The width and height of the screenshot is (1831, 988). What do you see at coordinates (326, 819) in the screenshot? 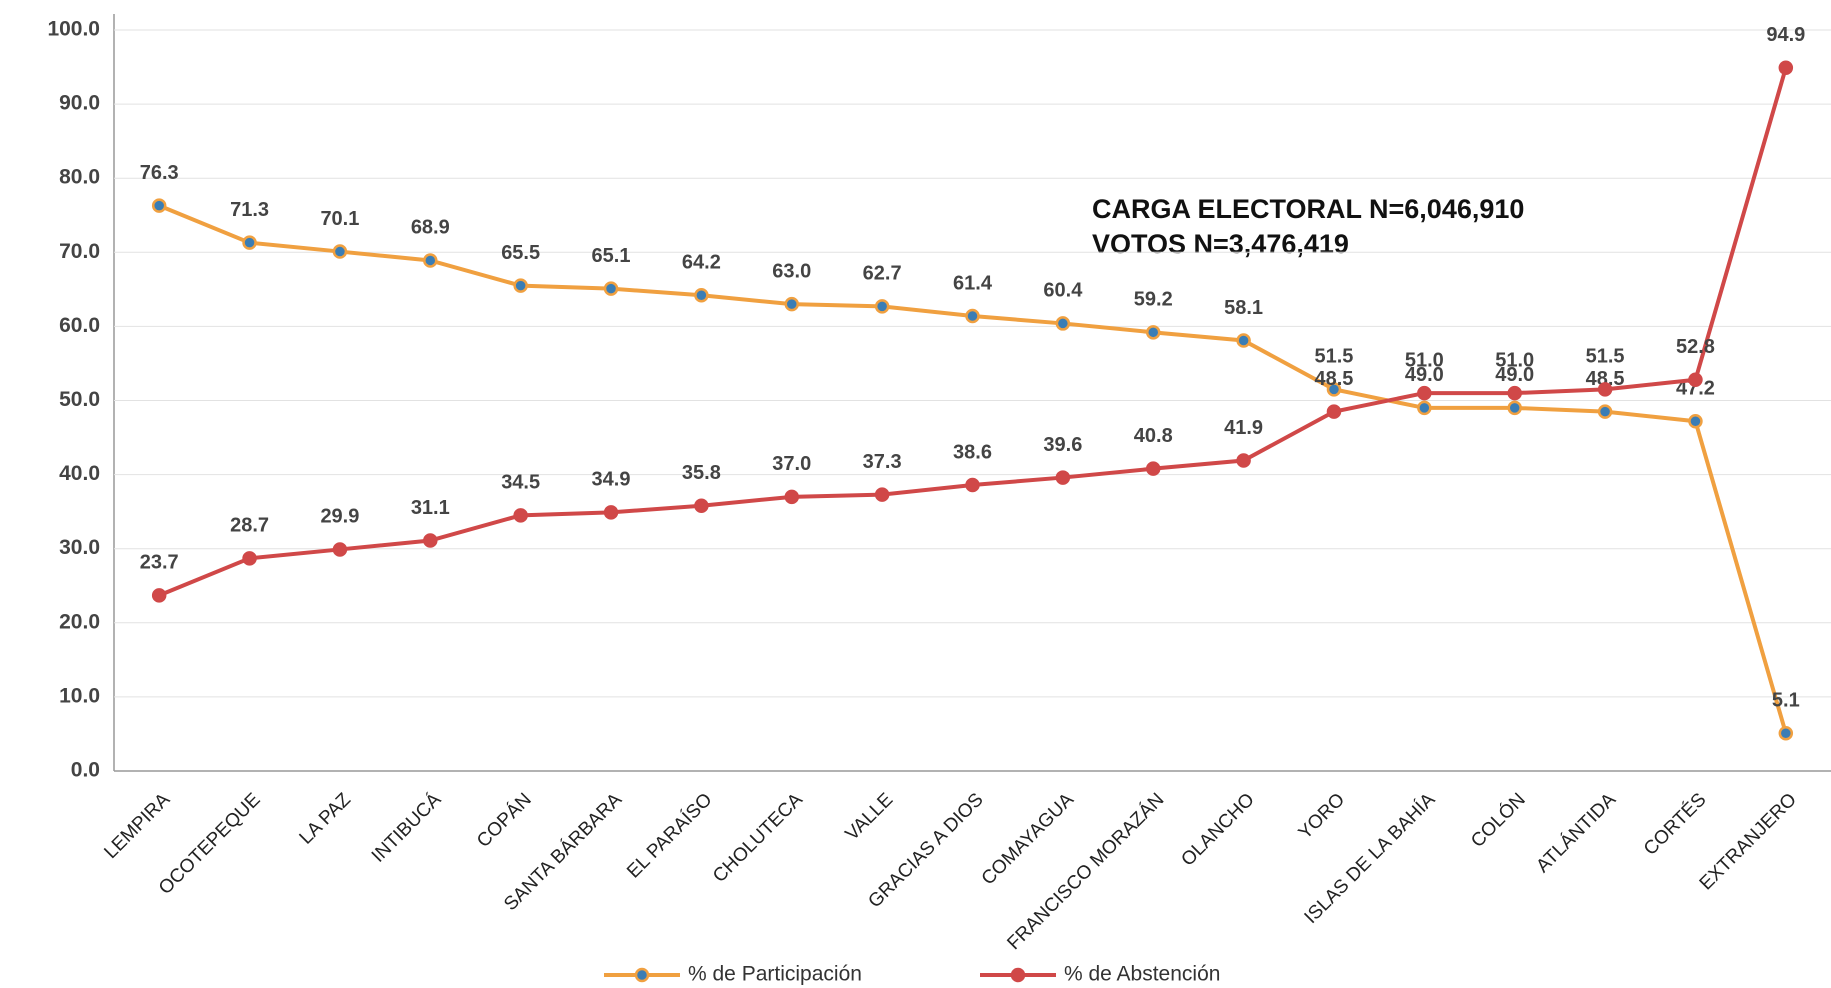
I see `x-tick-label: LA PAZ` at bounding box center [326, 819].